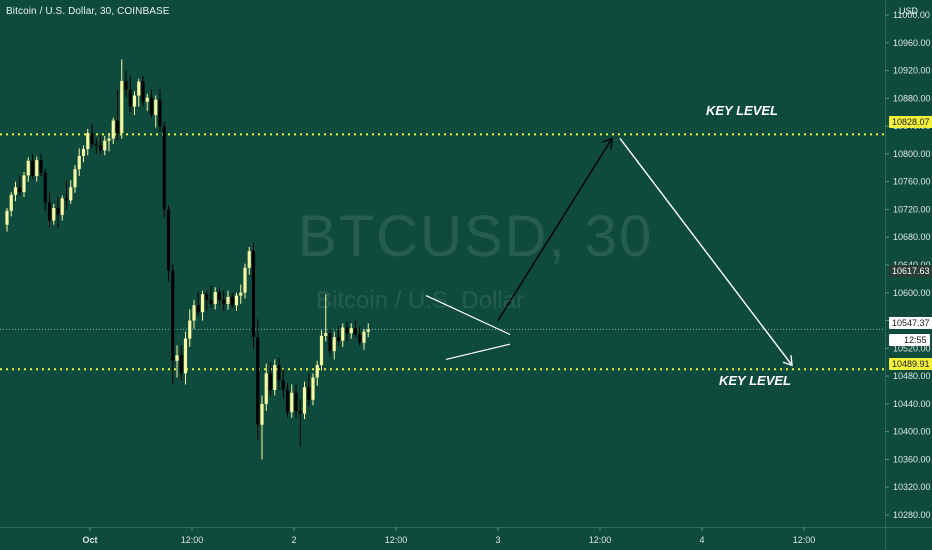  Describe the element at coordinates (912, 43) in the screenshot. I see `y-tick-label: 10960.00` at that location.